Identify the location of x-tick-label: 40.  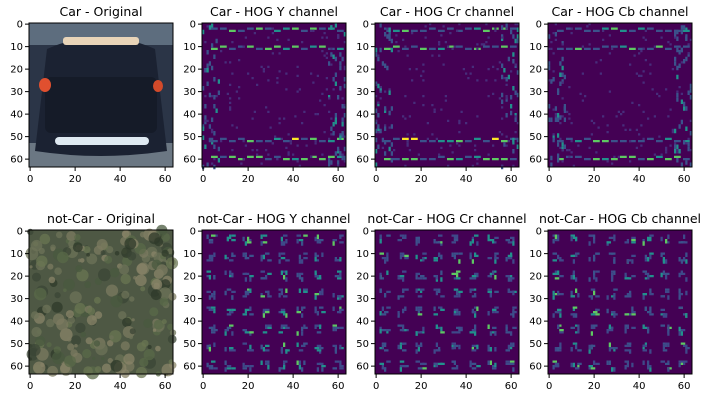
(120, 179).